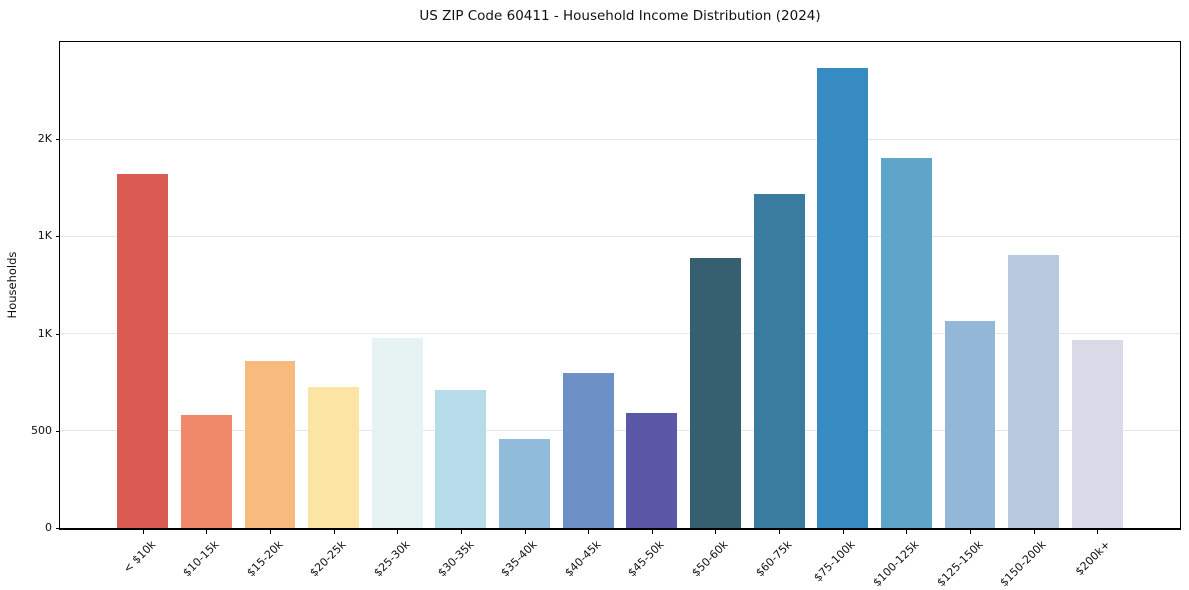  I want to click on x-tick-label: $35-40k, so click(519, 559).